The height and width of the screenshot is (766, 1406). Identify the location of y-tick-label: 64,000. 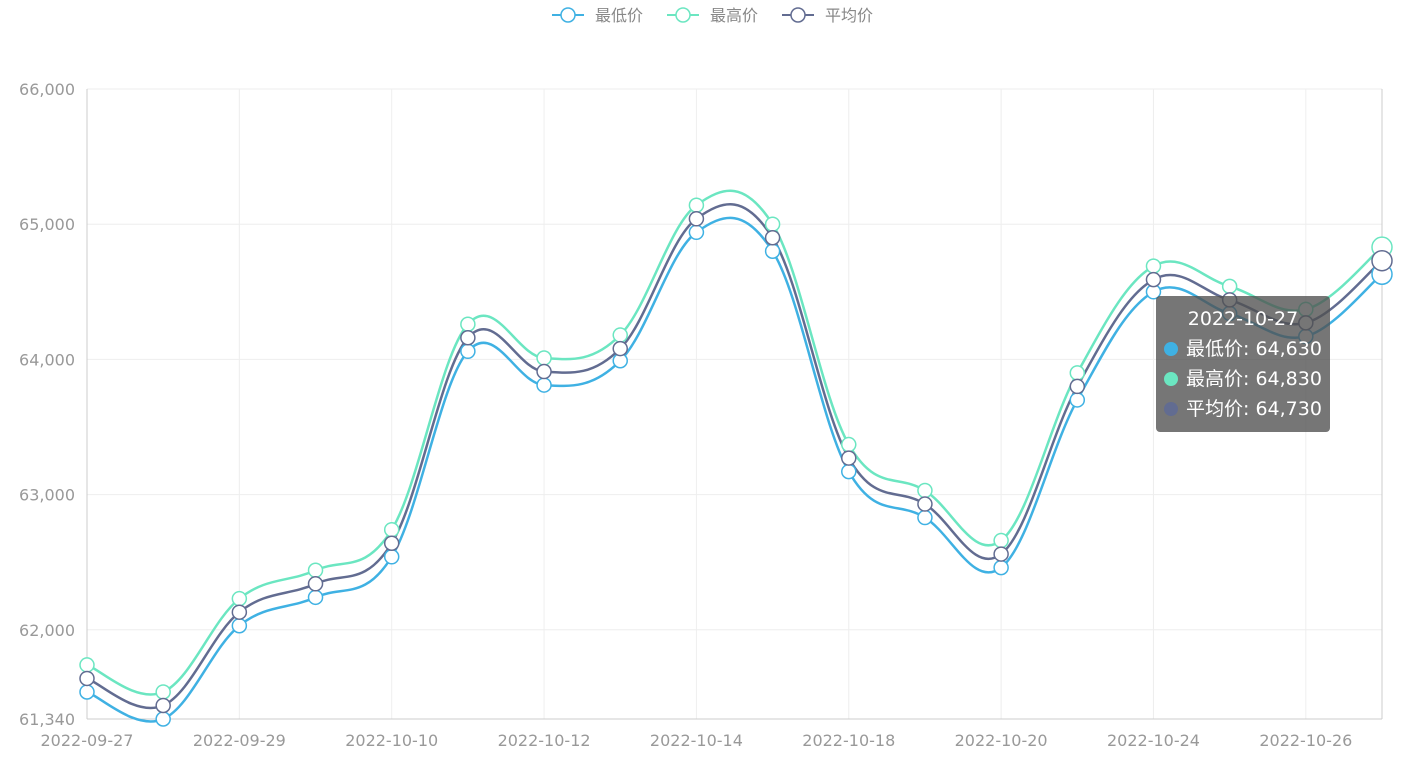
(47, 359).